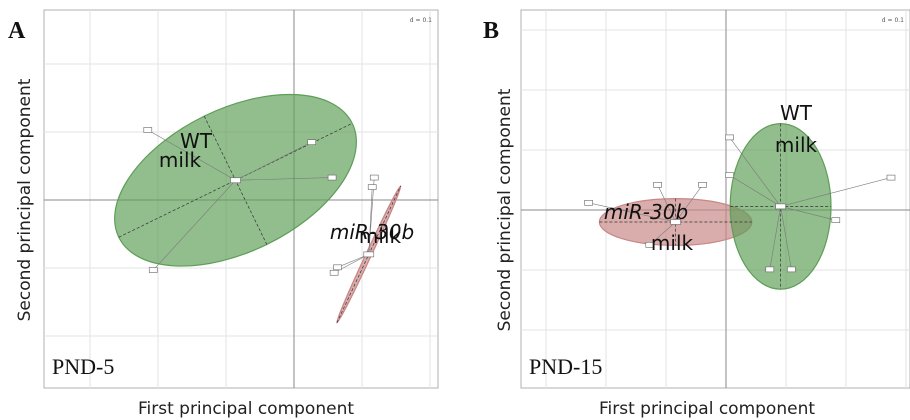 The width and height of the screenshot is (910, 420). I want to click on group-label-0-top: WT, so click(196, 141).